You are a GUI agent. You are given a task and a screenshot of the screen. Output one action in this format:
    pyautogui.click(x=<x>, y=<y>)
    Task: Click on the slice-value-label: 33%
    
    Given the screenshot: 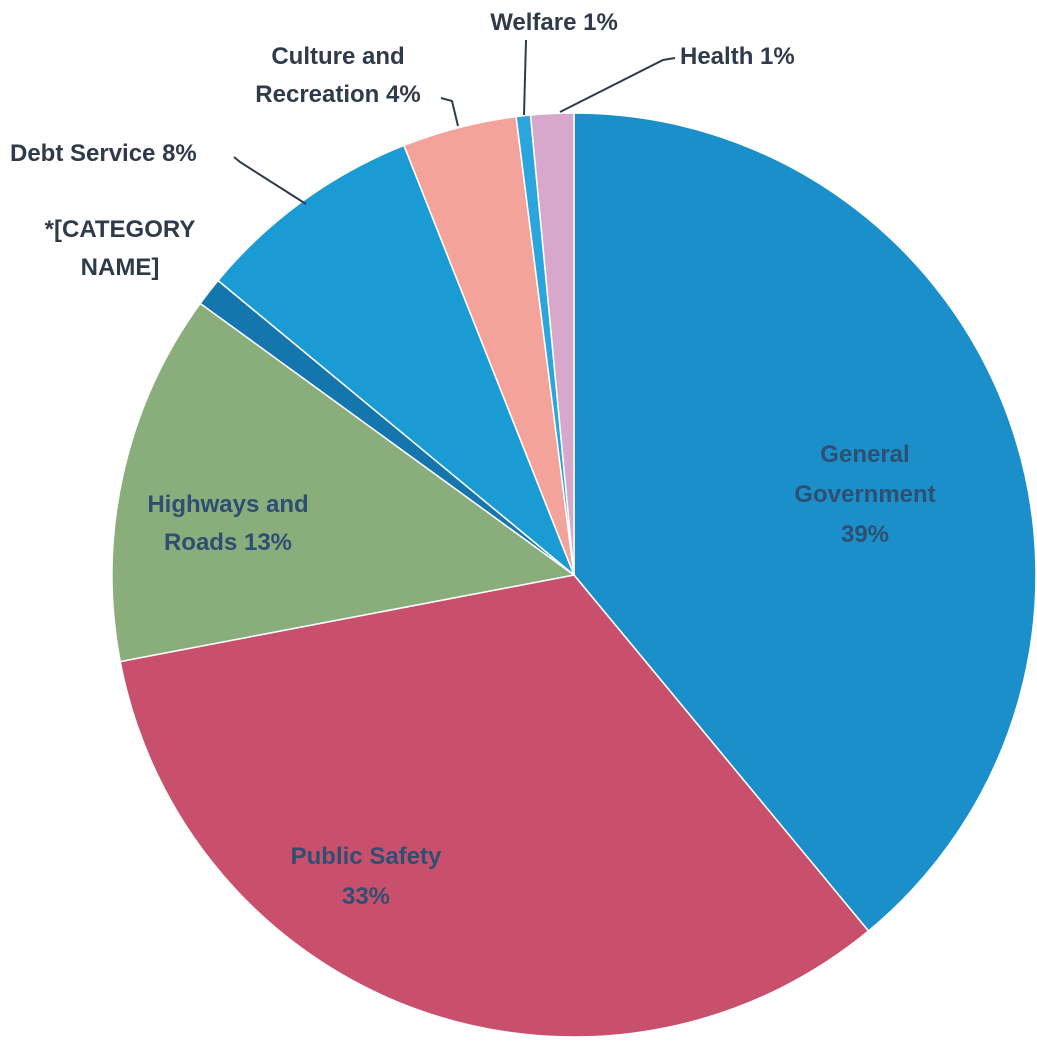 What is the action you would take?
    pyautogui.click(x=366, y=896)
    